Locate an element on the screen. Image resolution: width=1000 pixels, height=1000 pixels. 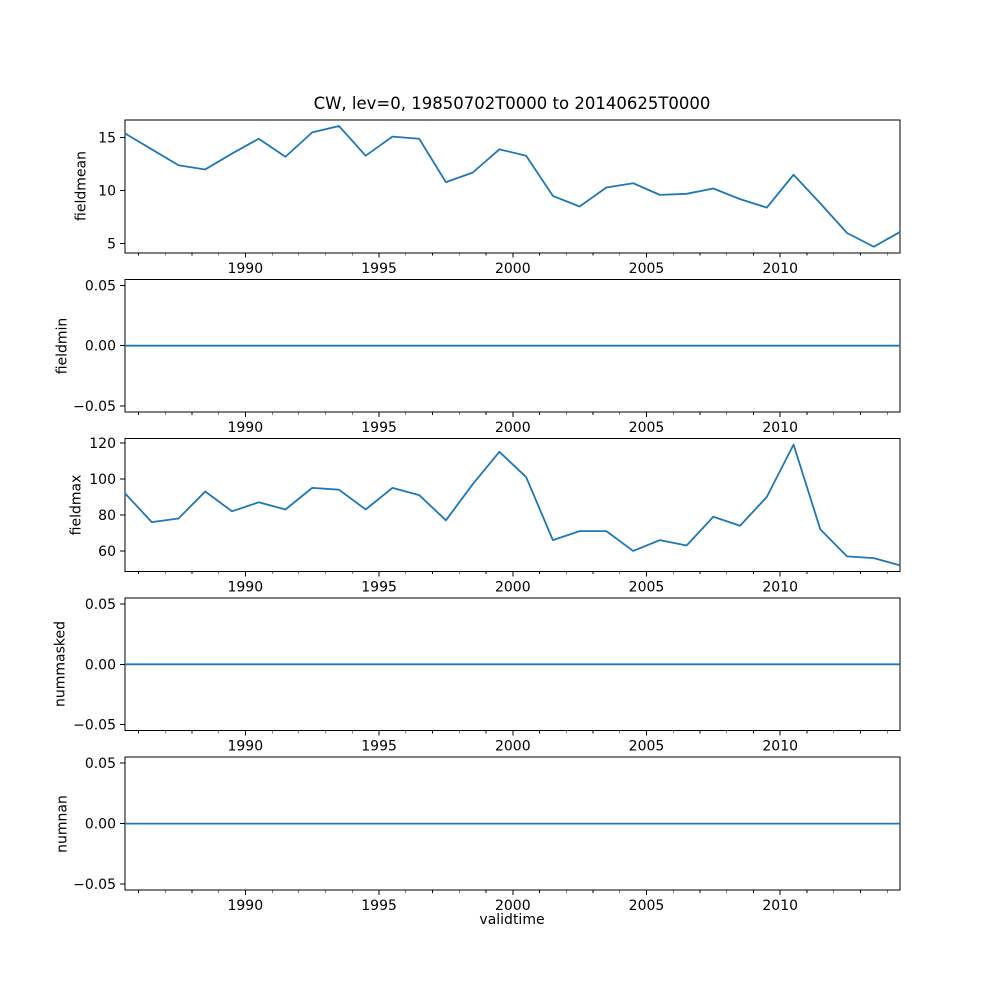
subplot-fieldmean: 1990 1995 2000 2005 2010 5 10 15 is located at coordinates (499, 198).